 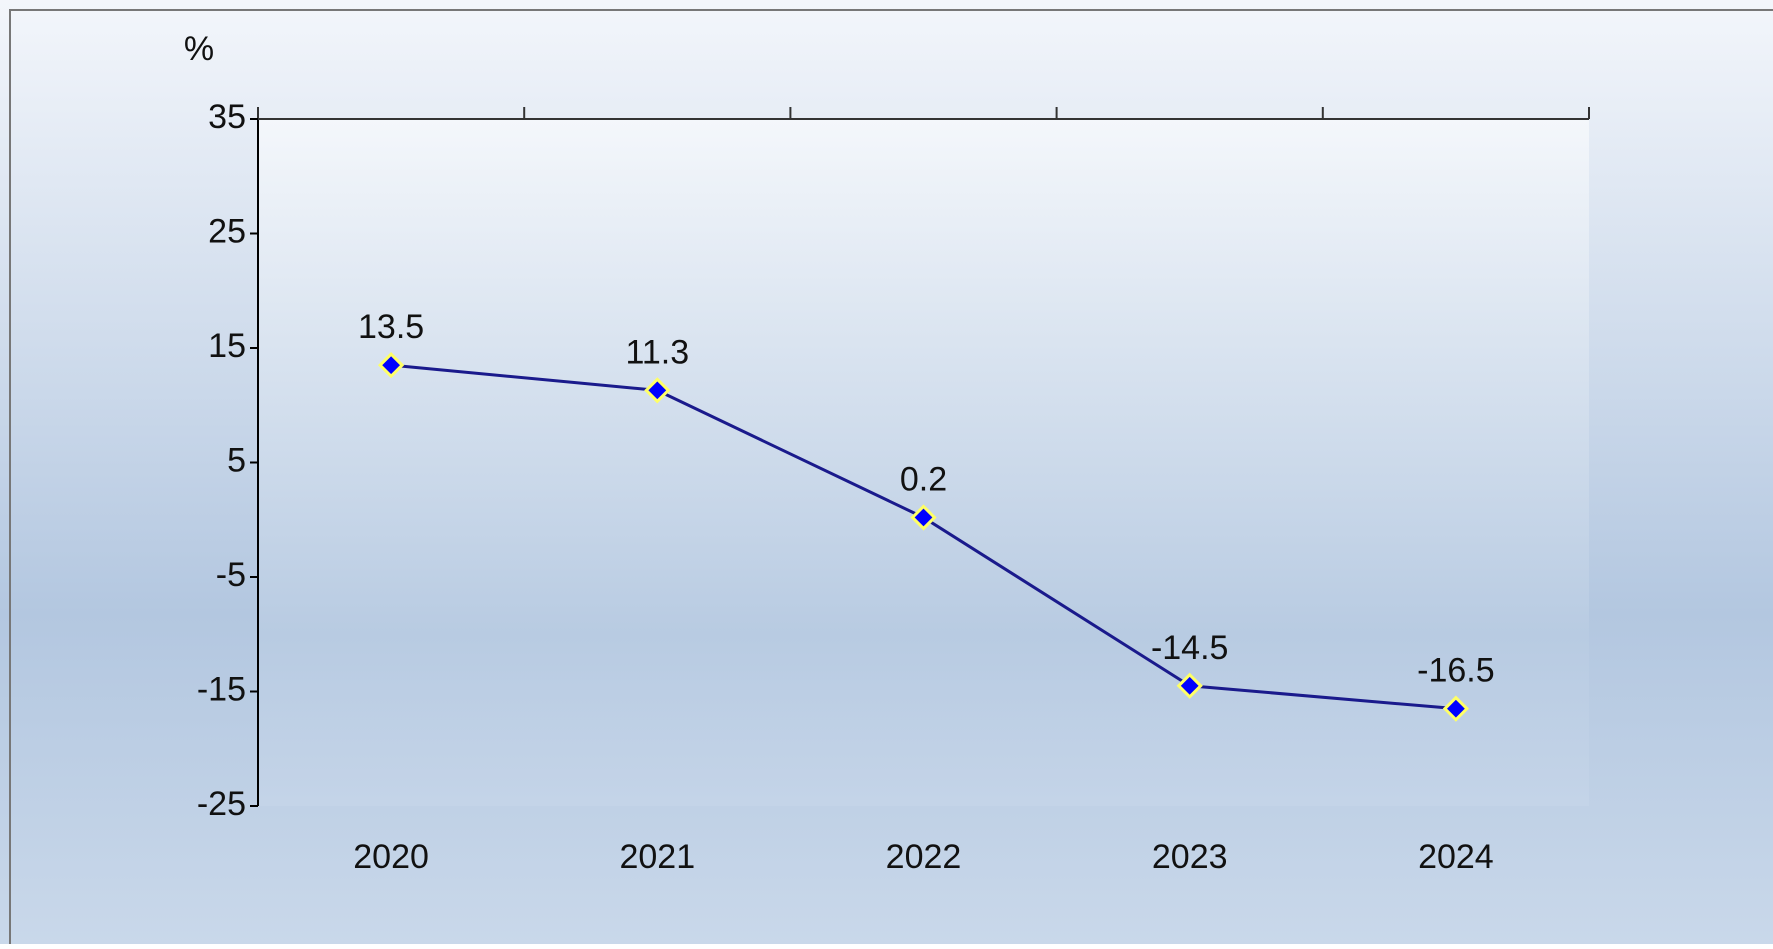 I want to click on x-tick-label: 2022, so click(x=924, y=857).